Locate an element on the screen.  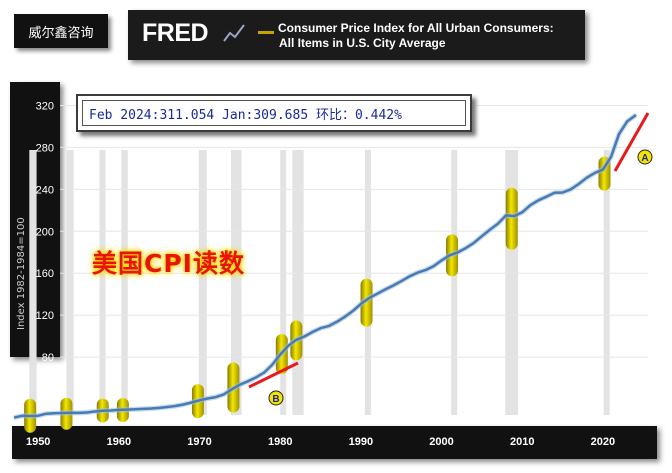
value-annotation-box: Feb 2024:311.054 Jan:309.685 环比：0.442% is located at coordinates (274, 113).